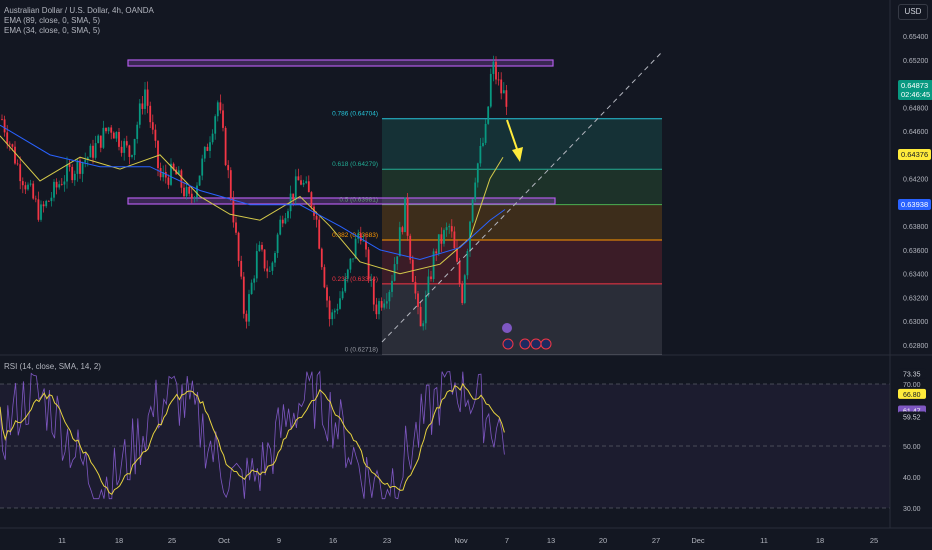 This screenshot has width=932, height=550. What do you see at coordinates (52, 30) in the screenshot?
I see `ema34-legend: EMA (34, close, 0, SMA, 5)` at bounding box center [52, 30].